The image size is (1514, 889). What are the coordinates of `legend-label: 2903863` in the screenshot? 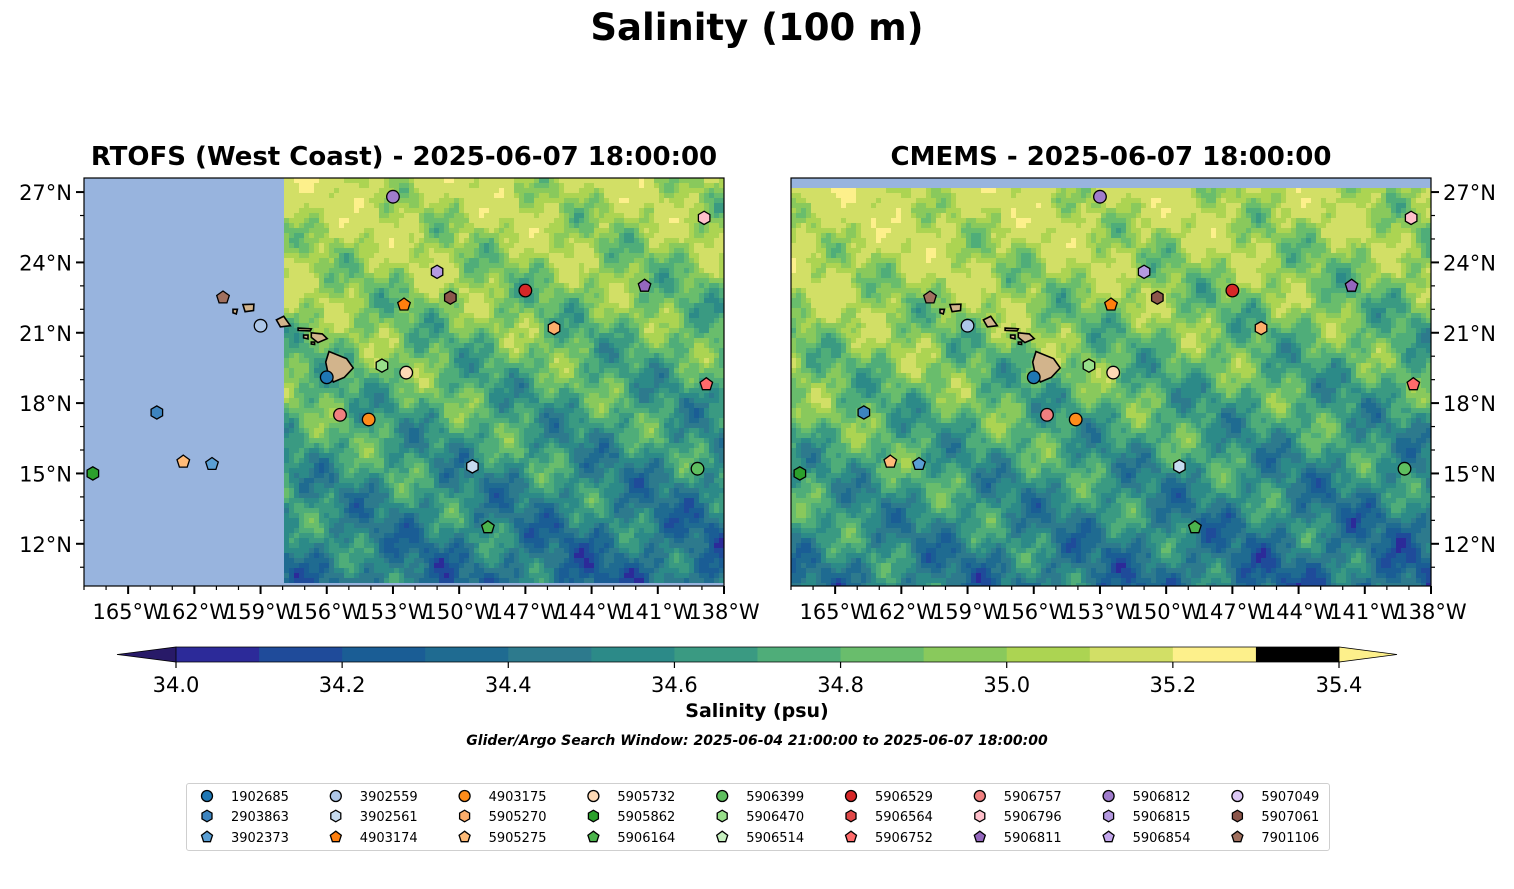 It's located at (260, 817).